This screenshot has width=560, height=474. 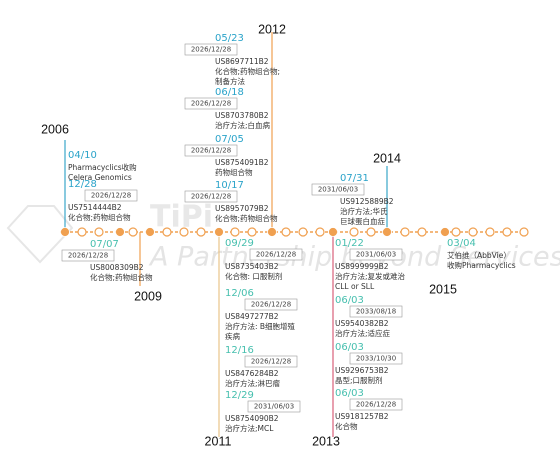 I want to click on event-date: 12/29, so click(x=239, y=395).